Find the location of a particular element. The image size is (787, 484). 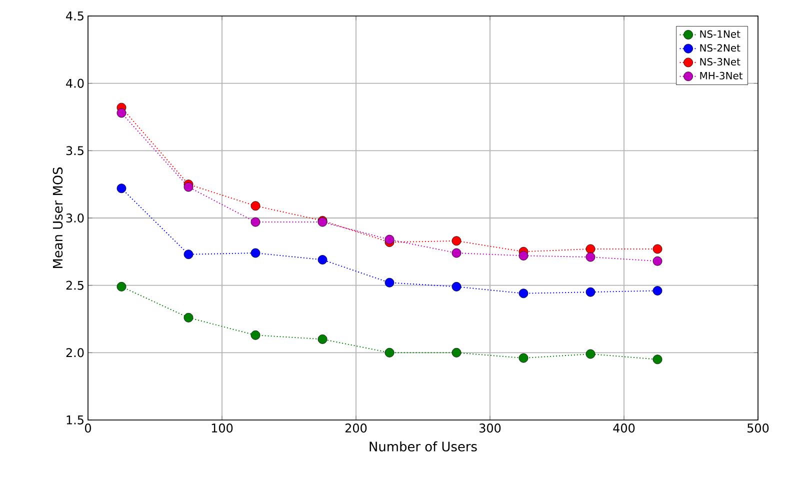

y-tick-label: 4.0 is located at coordinates (75, 83).